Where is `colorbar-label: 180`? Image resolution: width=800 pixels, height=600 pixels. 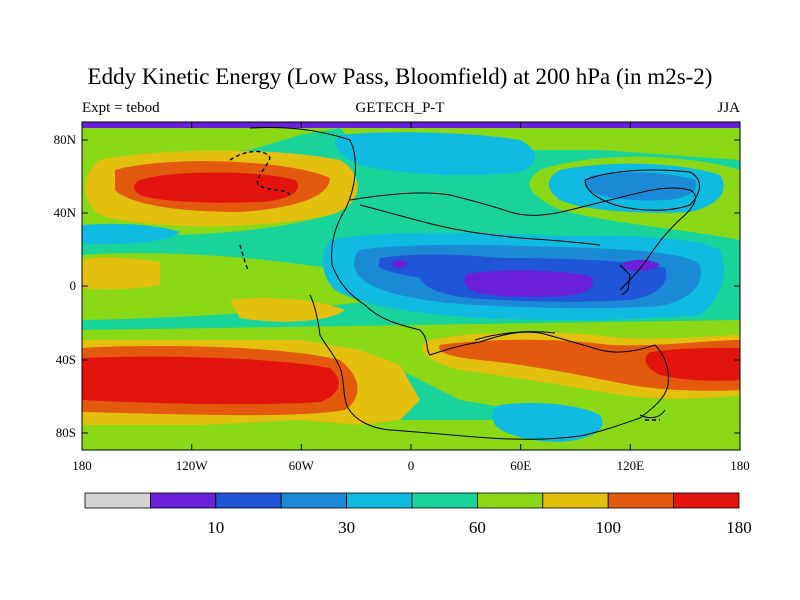 colorbar-label: 180 is located at coordinates (739, 527).